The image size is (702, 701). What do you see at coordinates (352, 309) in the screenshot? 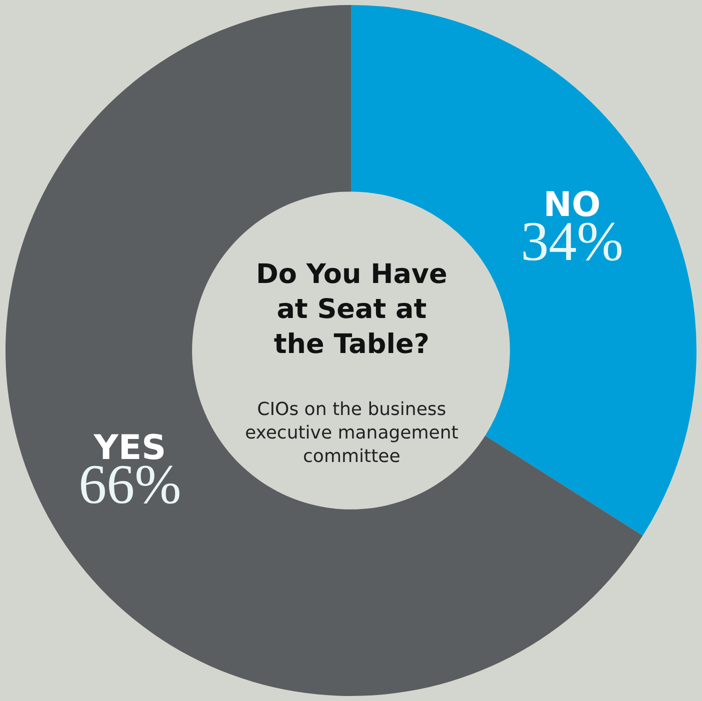
I see `text: Do You Have at Seat at the Table?` at bounding box center [352, 309].